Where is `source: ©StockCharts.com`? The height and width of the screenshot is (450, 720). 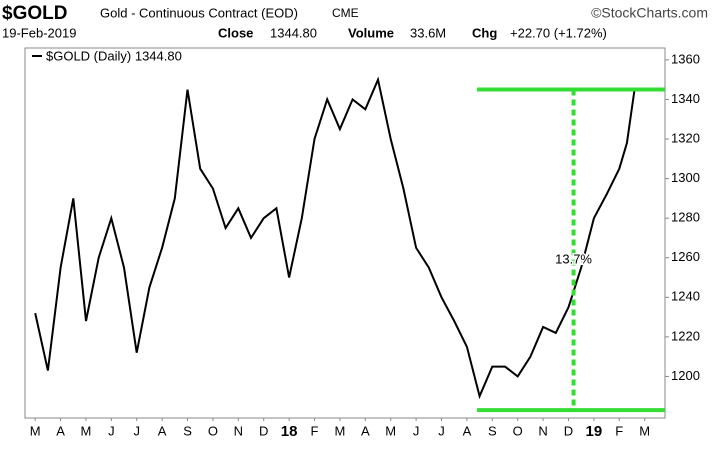
source: ©StockCharts.com is located at coordinates (649, 13).